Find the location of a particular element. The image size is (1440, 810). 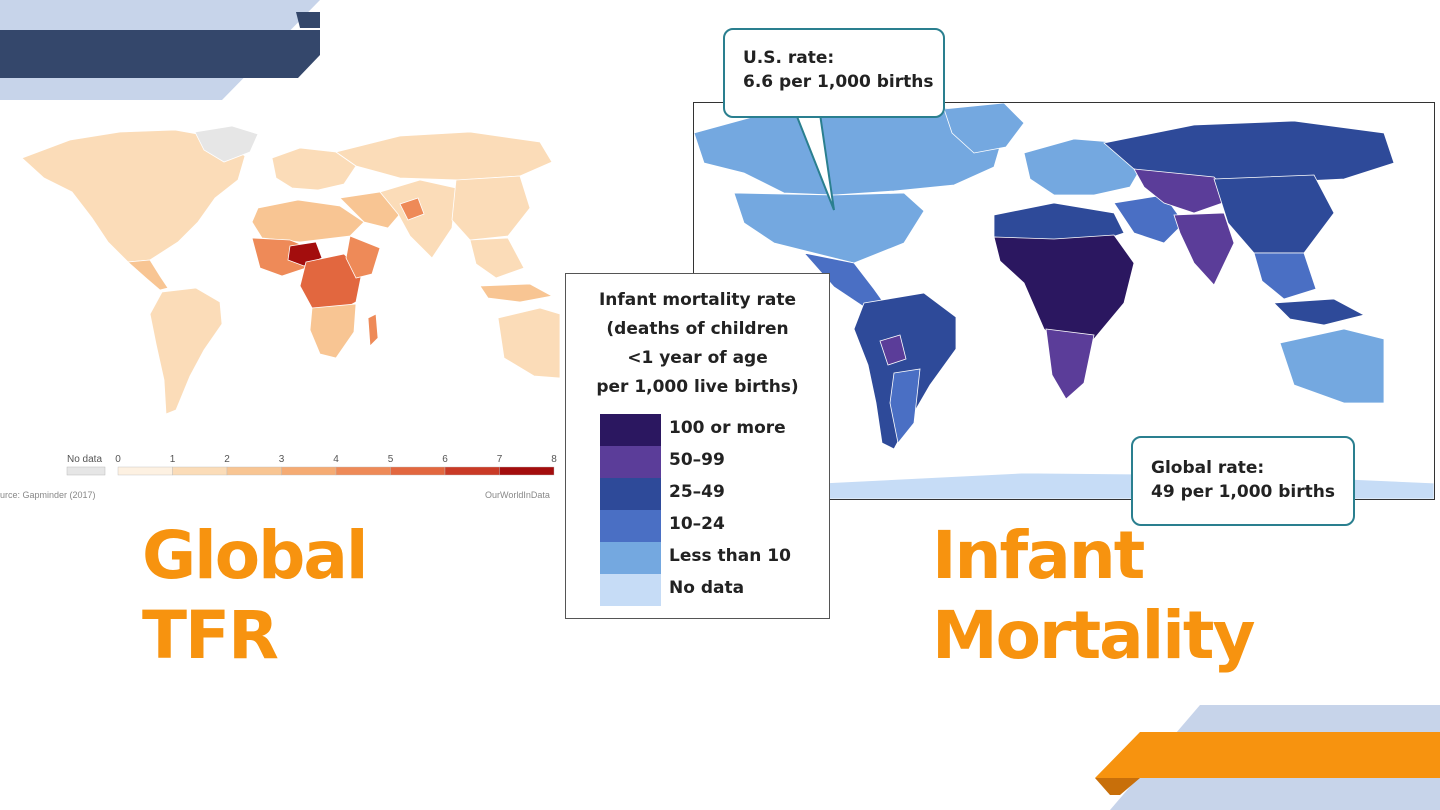

infant-mortality-title-line2: Mortality is located at coordinates (1093, 635).